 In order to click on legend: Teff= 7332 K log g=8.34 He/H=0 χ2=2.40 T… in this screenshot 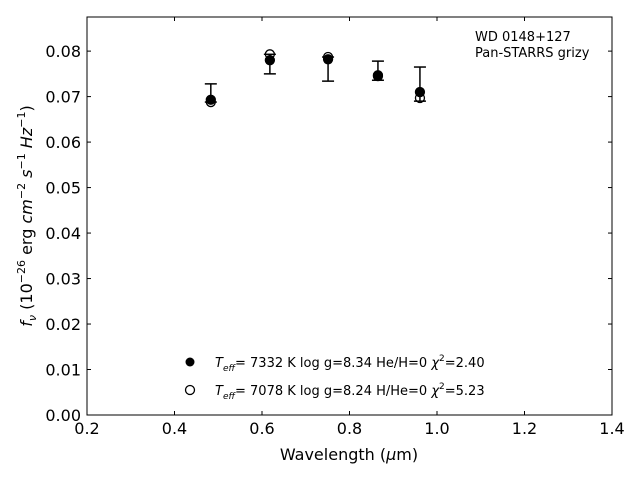, I will do `click(334, 378)`.